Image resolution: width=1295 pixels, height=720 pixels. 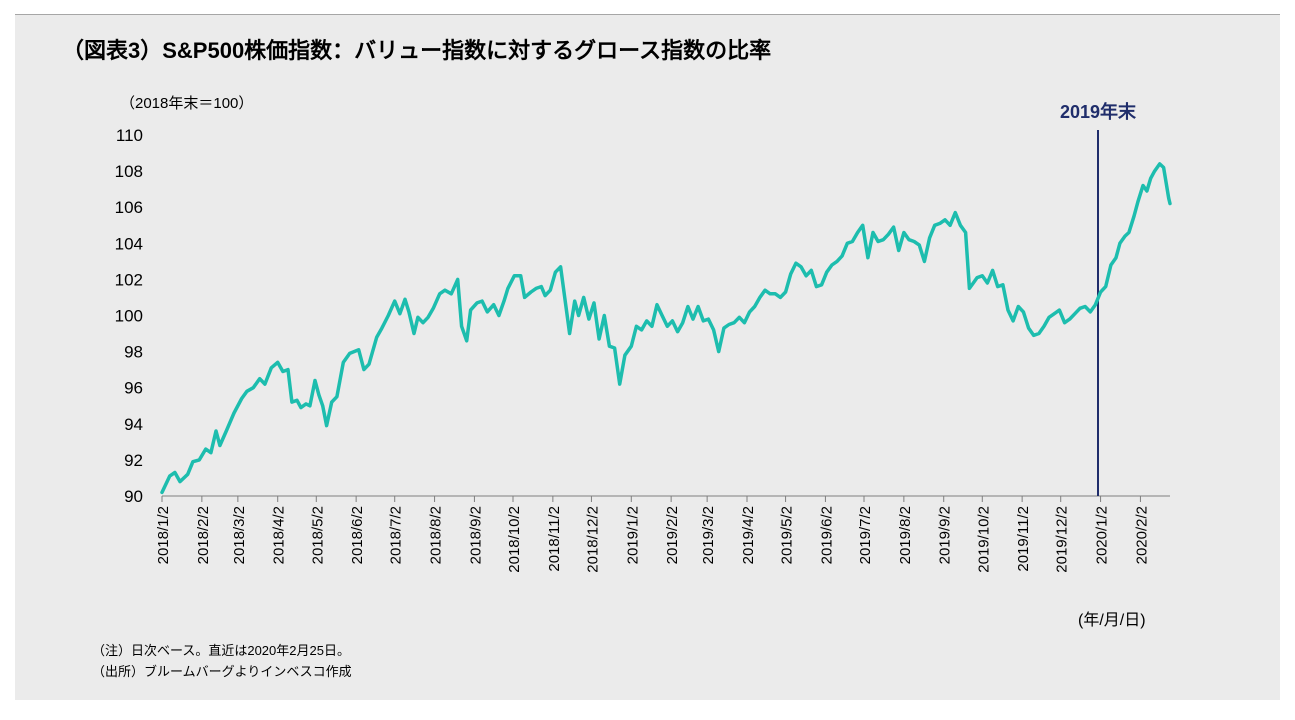 What do you see at coordinates (129, 279) in the screenshot?
I see `y-tick-label: 102` at bounding box center [129, 279].